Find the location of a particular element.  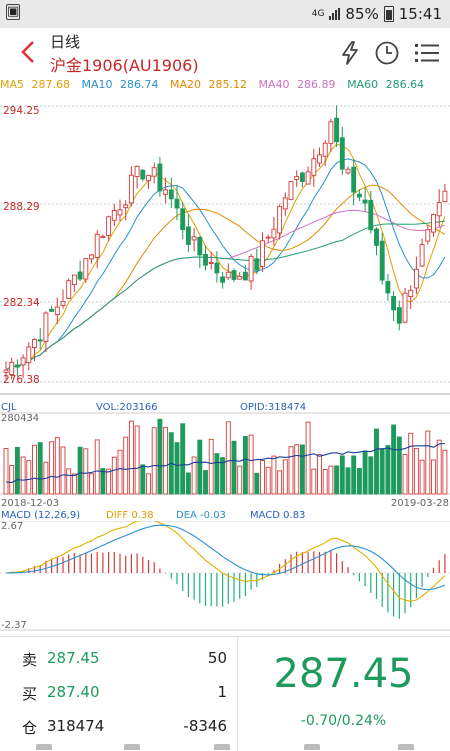

status-bar: ▣ 4G 85% 15:41 is located at coordinates (225, 14).